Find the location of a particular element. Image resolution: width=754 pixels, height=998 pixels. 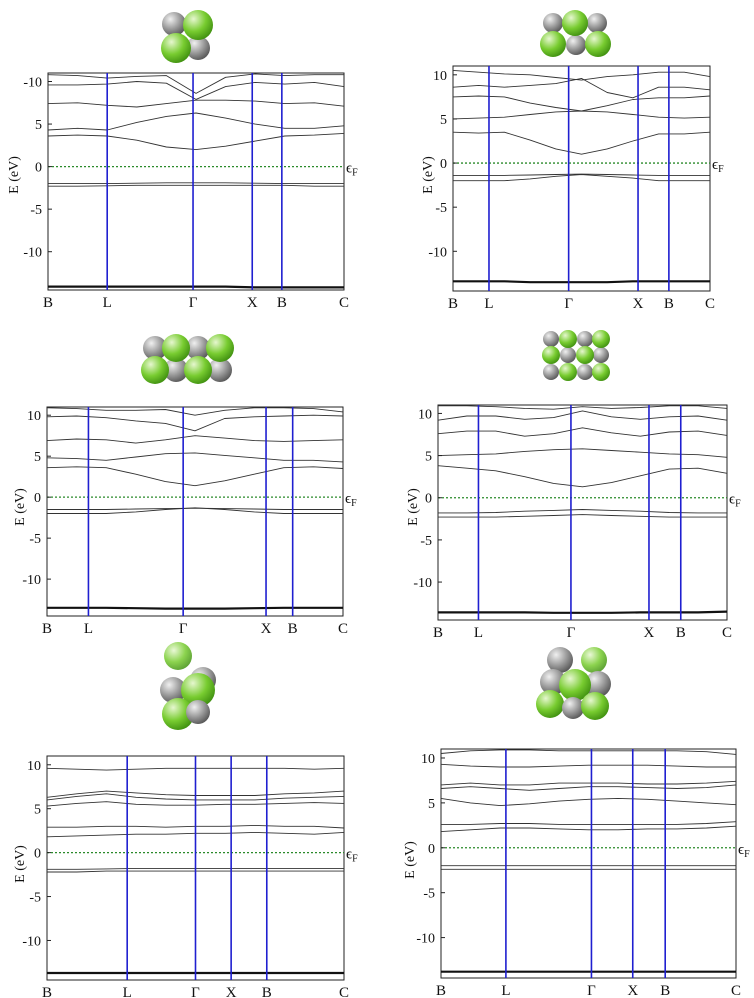

panel-1: -10 5 0 -5 -10 B L Γ X B C E (eV) ϵF is located at coordinates (182, 191).